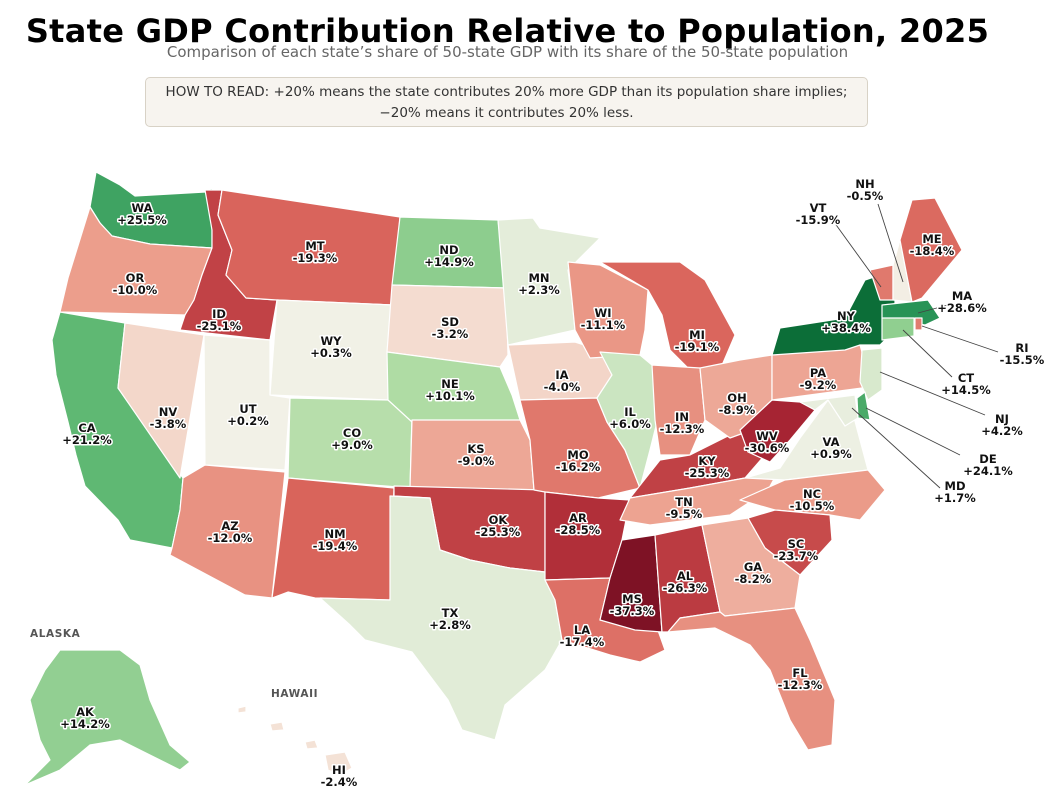 The width and height of the screenshot is (1053, 809). What do you see at coordinates (450, 396) in the screenshot?
I see `state-value-ne: +10.1%` at bounding box center [450, 396].